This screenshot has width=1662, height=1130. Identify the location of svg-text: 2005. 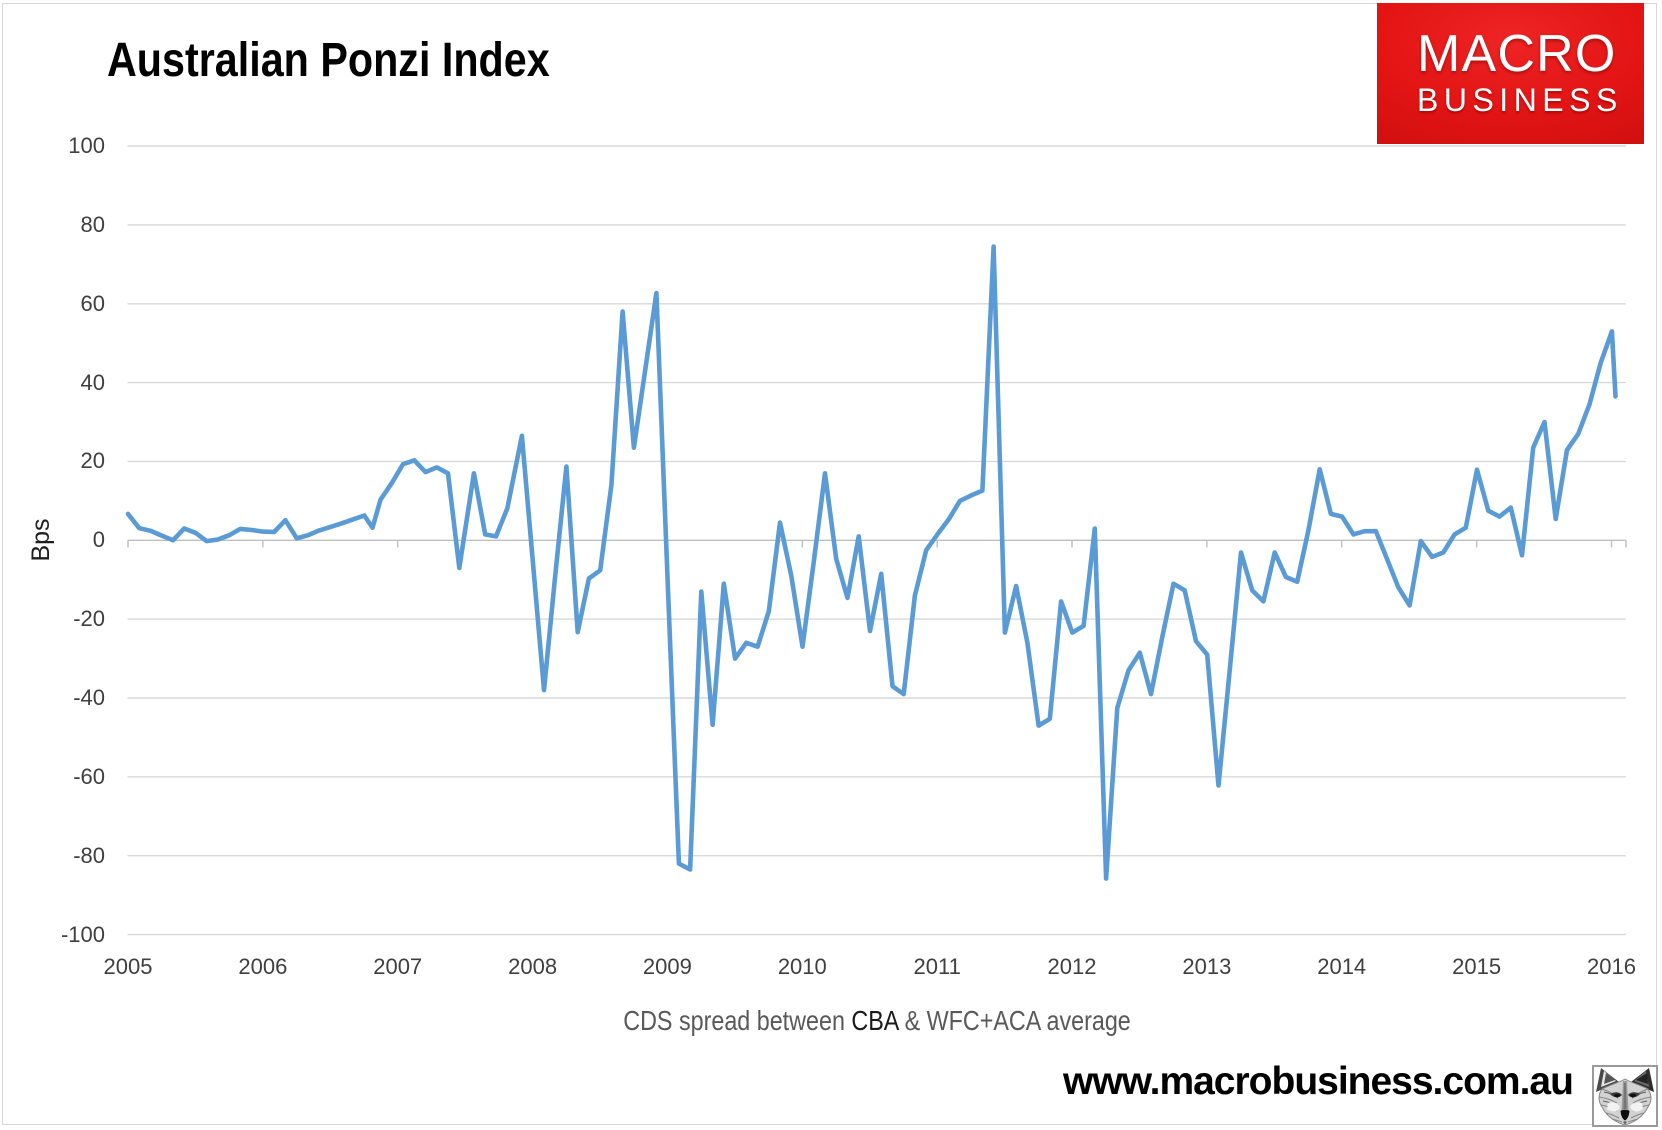
(128, 966).